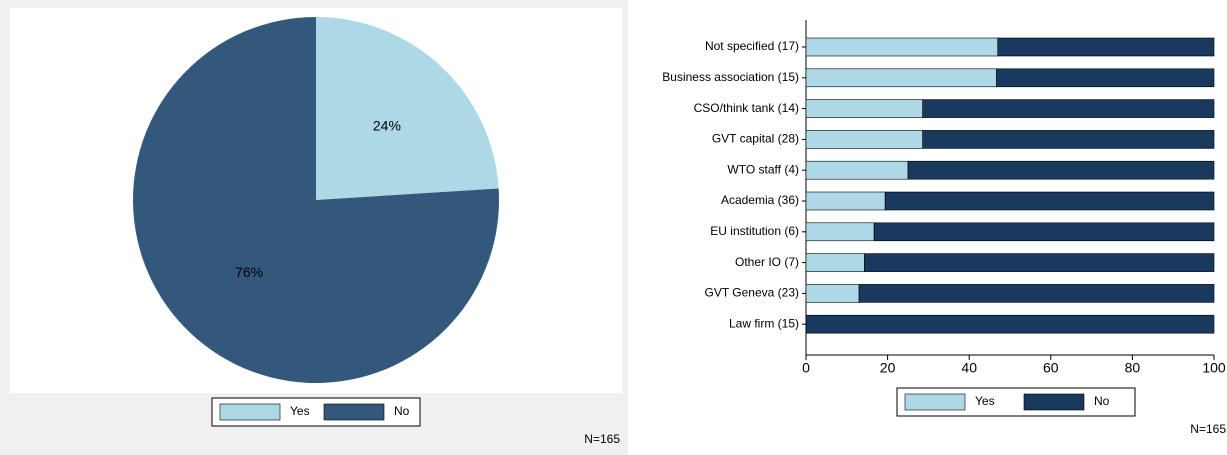 Image resolution: width=1227 pixels, height=455 pixels. Describe the element at coordinates (1051, 368) in the screenshot. I see `x-tick-label: 60` at that location.